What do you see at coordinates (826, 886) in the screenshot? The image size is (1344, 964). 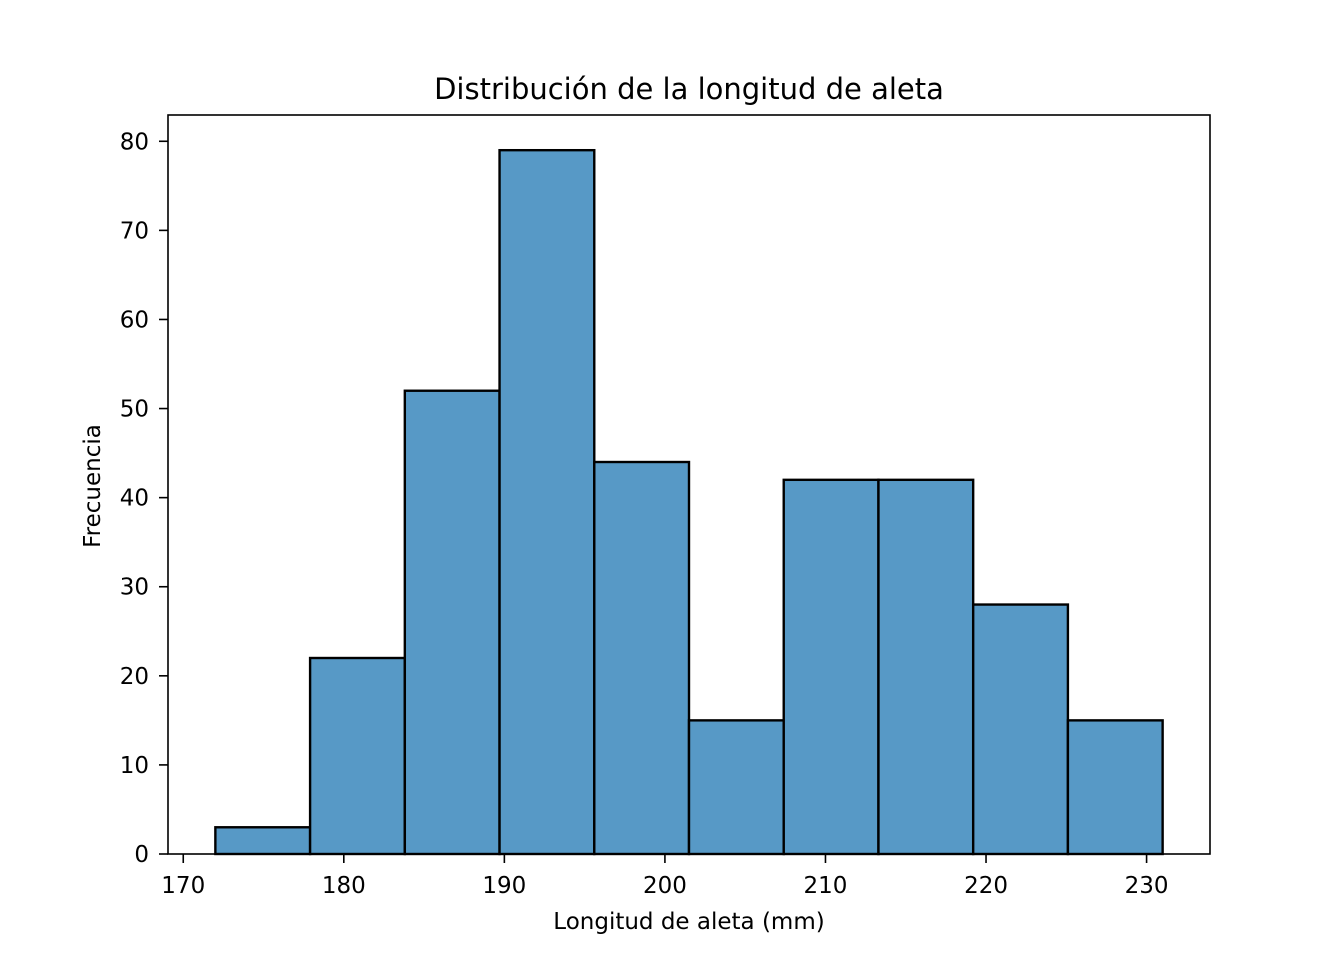 I see `x-tick-label: 210` at bounding box center [826, 886].